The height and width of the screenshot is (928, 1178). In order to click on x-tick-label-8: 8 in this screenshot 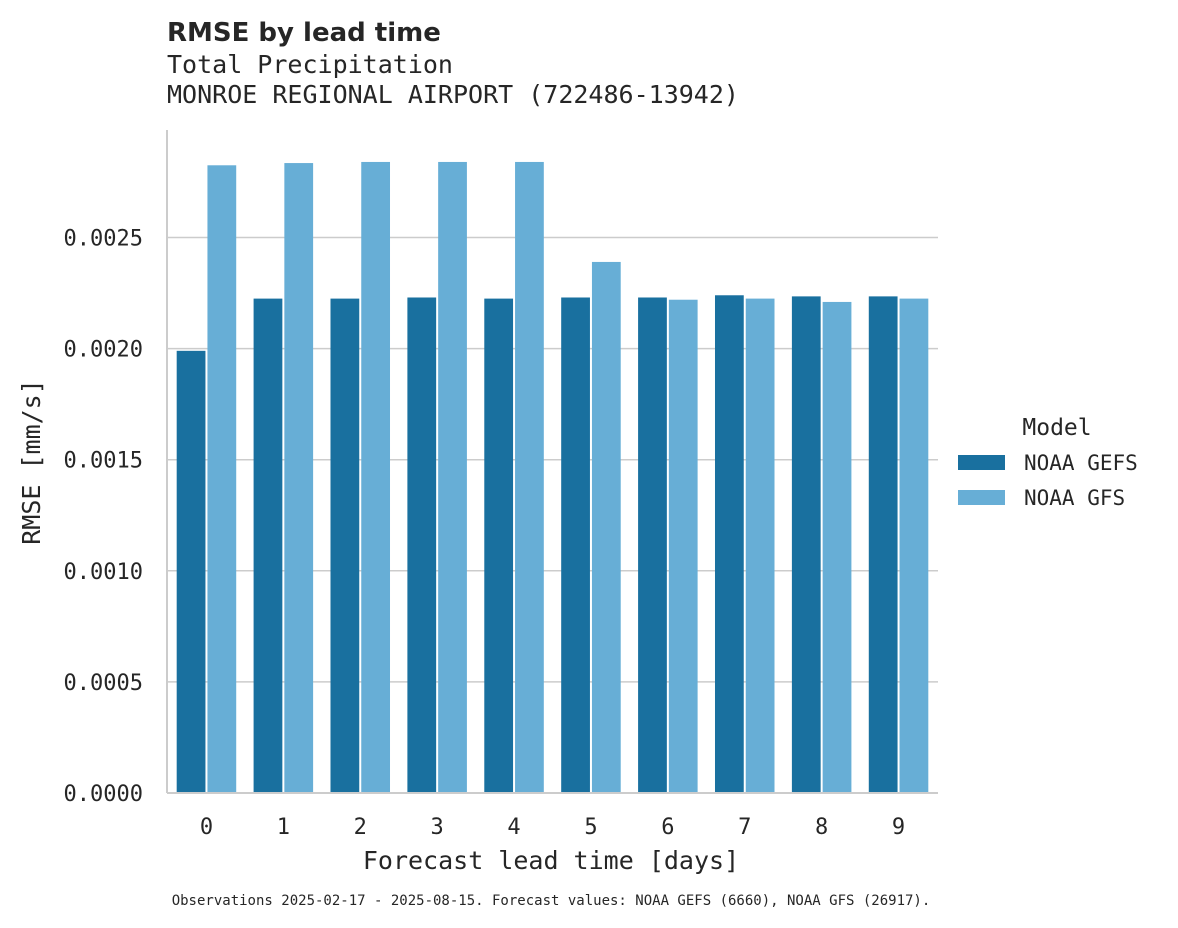, I will do `click(821, 827)`.